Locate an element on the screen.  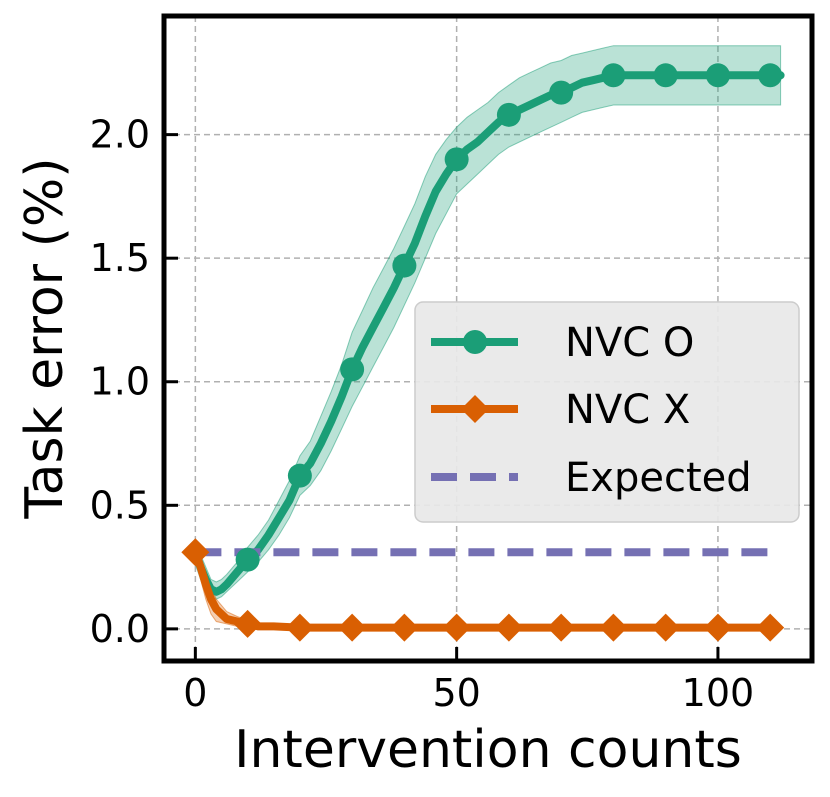
legend: NVC O NVC X Expected is located at coordinates (607, 412).